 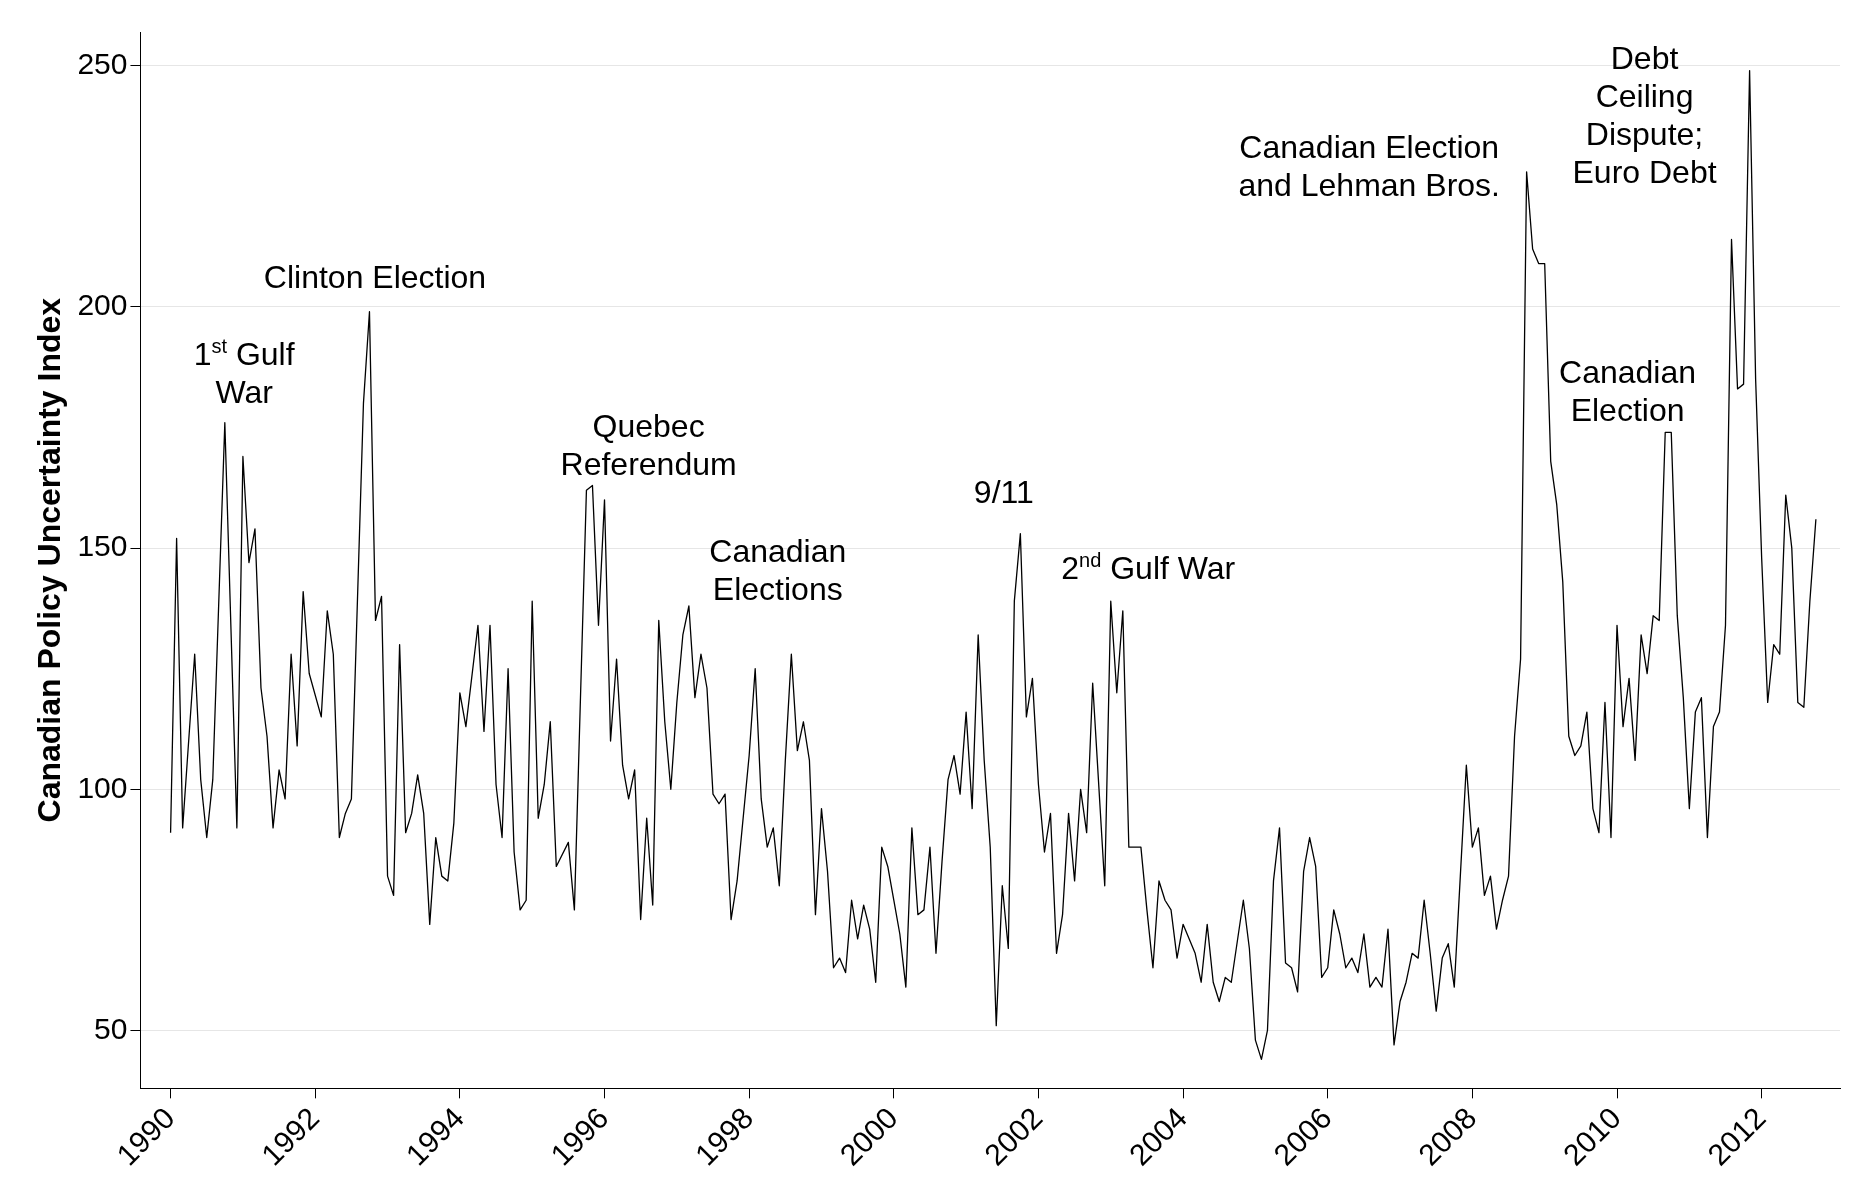 What do you see at coordinates (1644, 115) in the screenshot?
I see `annotation: Debt Ceiling Dispute; Euro Debt` at bounding box center [1644, 115].